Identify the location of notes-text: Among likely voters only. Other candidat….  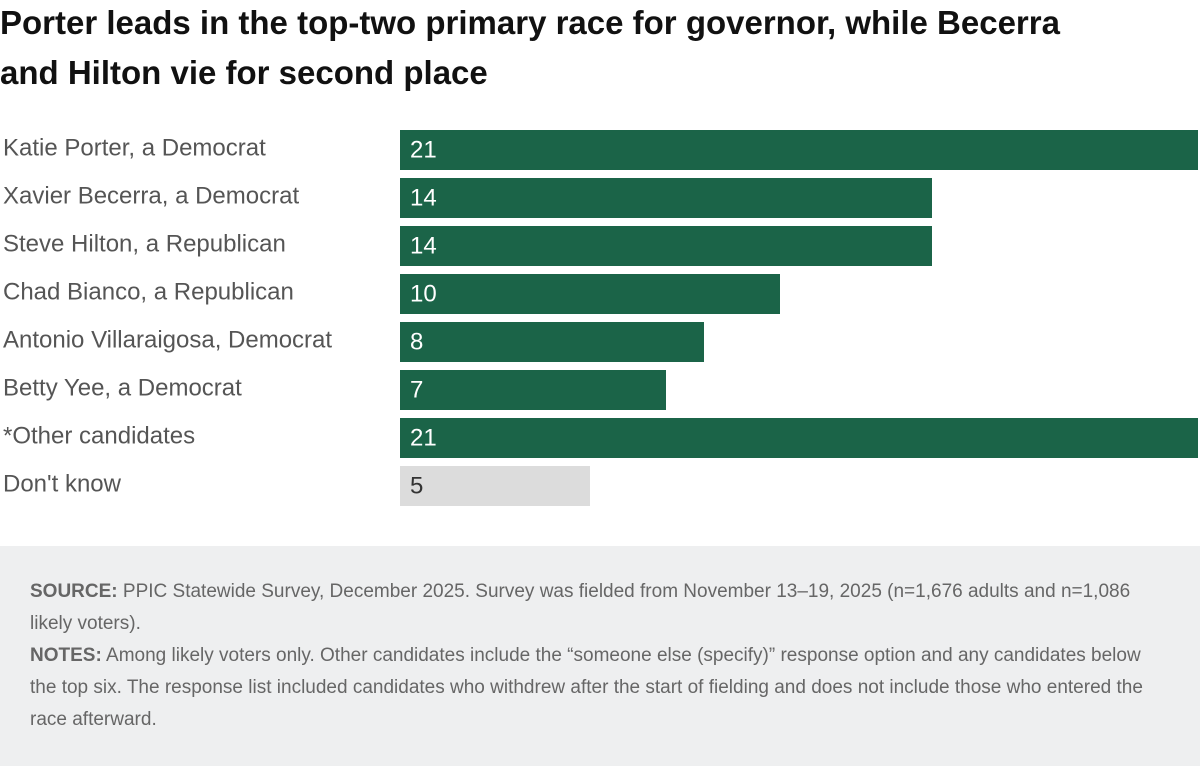
(586, 687).